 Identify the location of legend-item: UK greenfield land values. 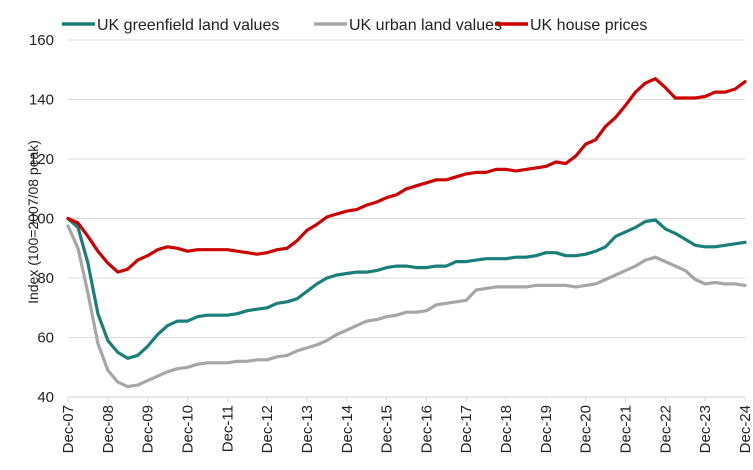
(170, 25).